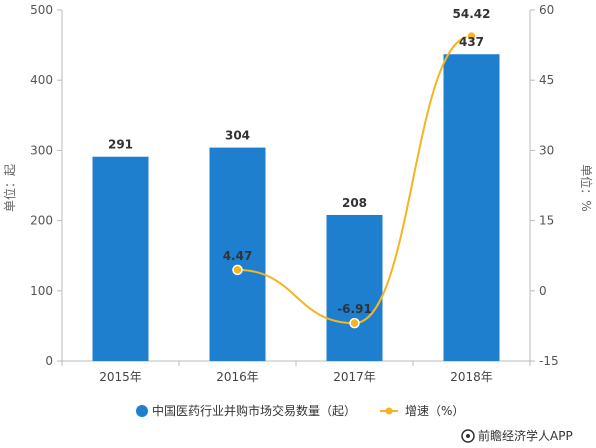  I want to click on y-axis-title-right: 单位：%, so click(586, 187).